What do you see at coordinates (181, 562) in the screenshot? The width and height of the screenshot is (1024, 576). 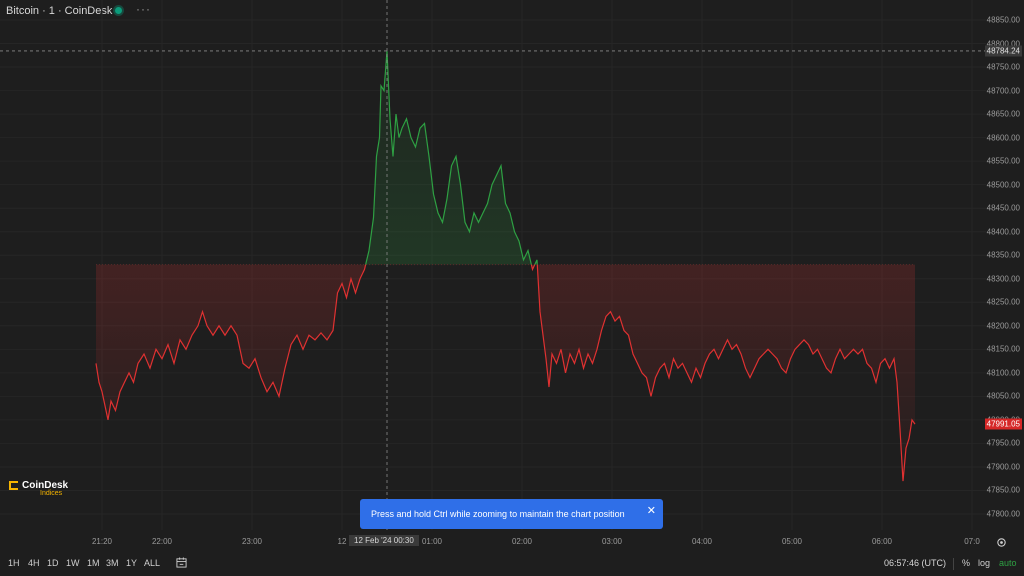 I see `calendar-icon` at bounding box center [181, 562].